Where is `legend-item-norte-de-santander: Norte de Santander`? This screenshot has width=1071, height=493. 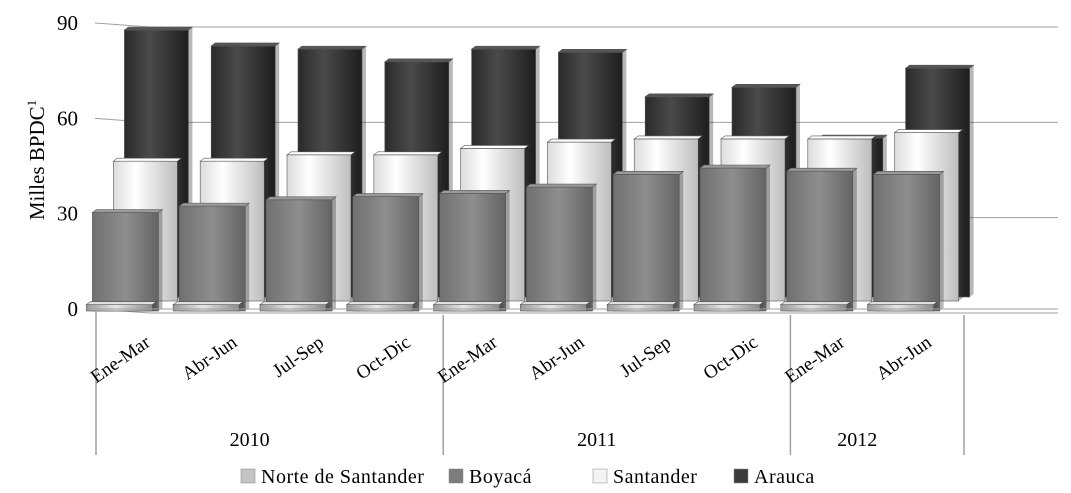
legend-item-norte-de-santander: Norte de Santander is located at coordinates (332, 477).